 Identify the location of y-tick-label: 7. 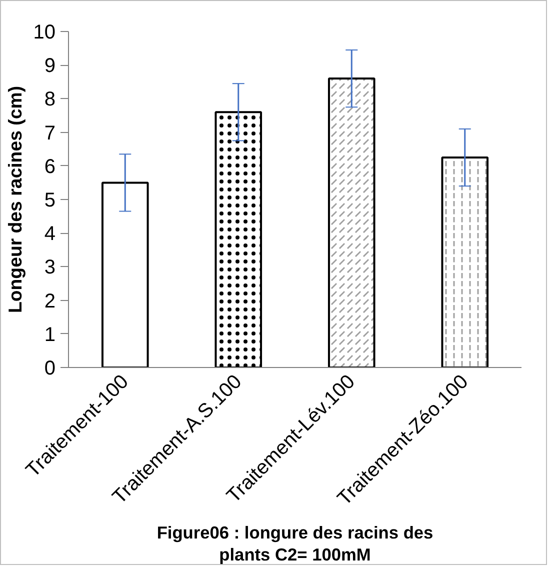
(50, 133).